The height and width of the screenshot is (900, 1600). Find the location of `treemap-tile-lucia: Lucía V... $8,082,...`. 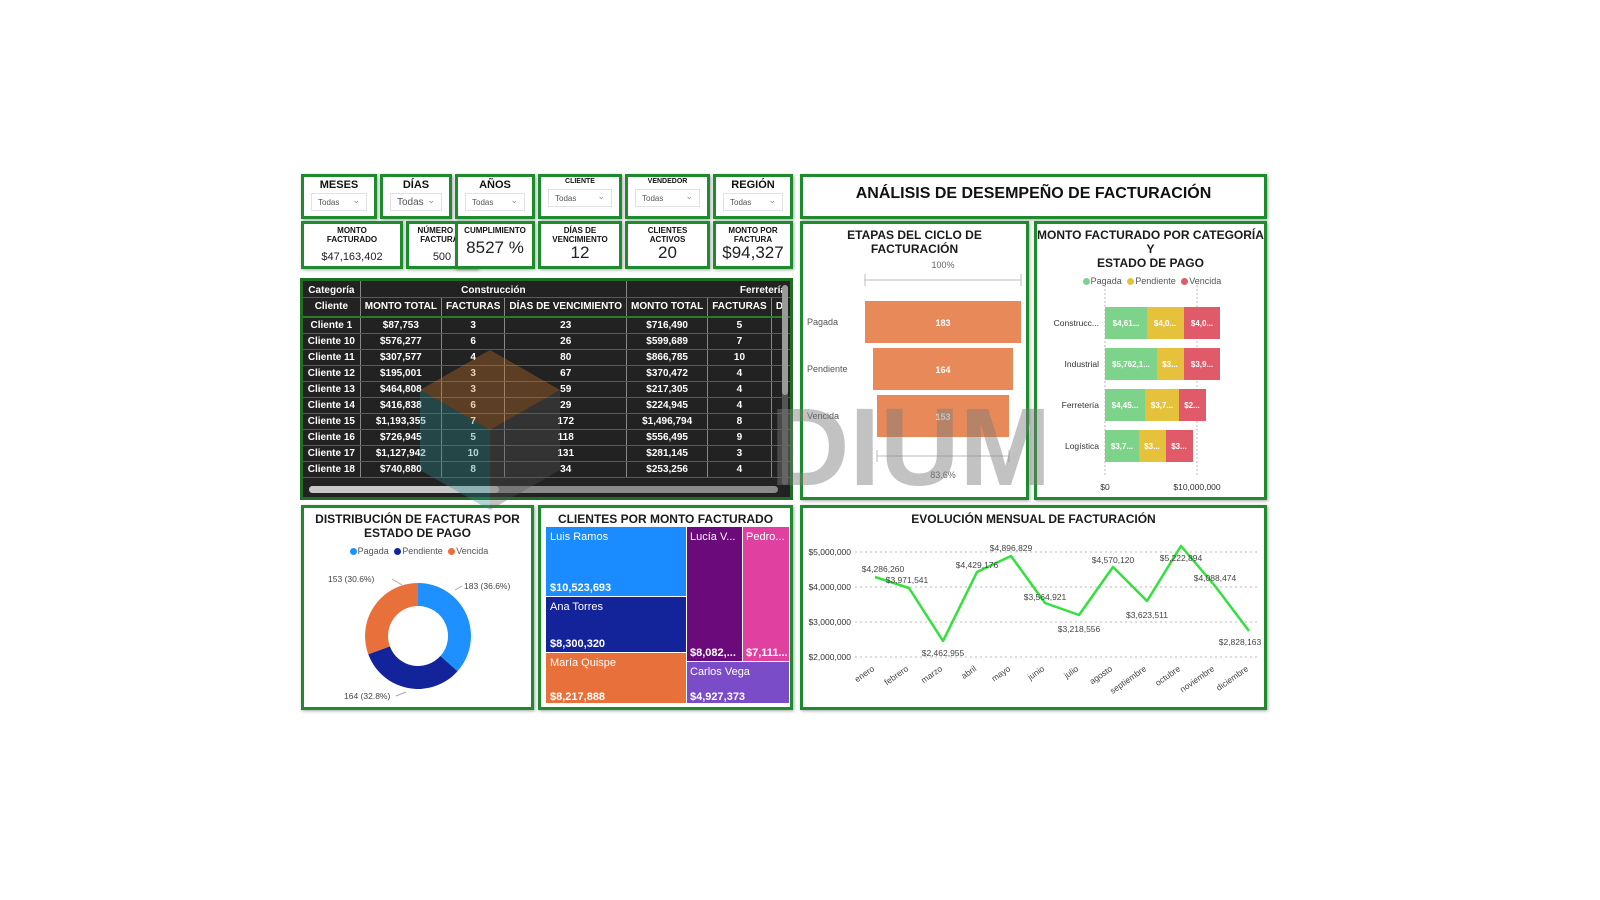

treemap-tile-lucia: Lucía V... $8,082,... is located at coordinates (714, 594).